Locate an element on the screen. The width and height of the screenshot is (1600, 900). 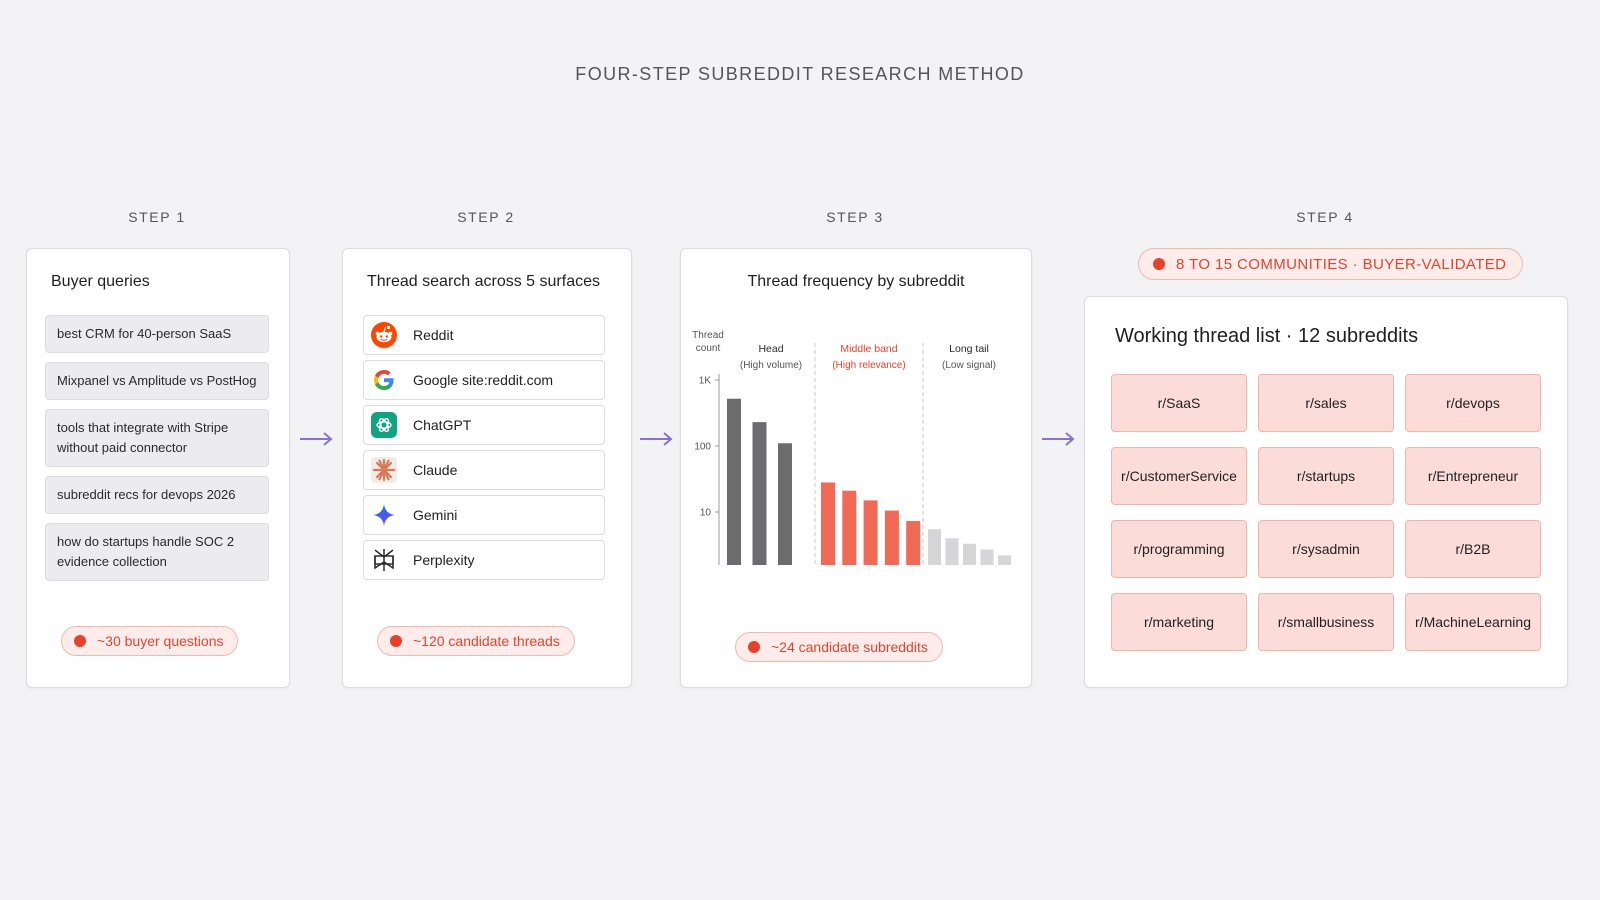
band-name: Middle band is located at coordinates (868, 349).